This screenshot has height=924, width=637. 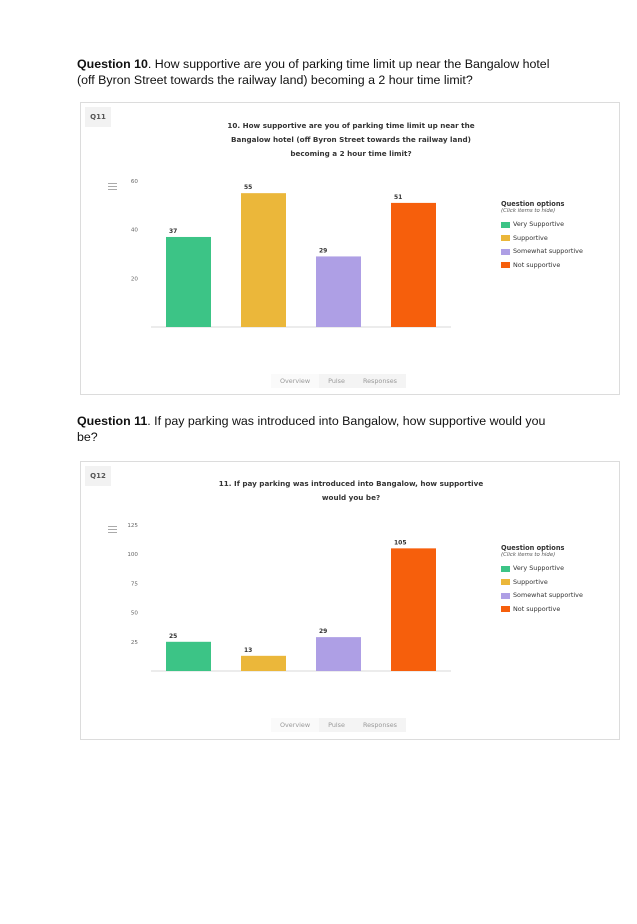 What do you see at coordinates (135, 182) in the screenshot?
I see `y-tick-label: 60` at bounding box center [135, 182].